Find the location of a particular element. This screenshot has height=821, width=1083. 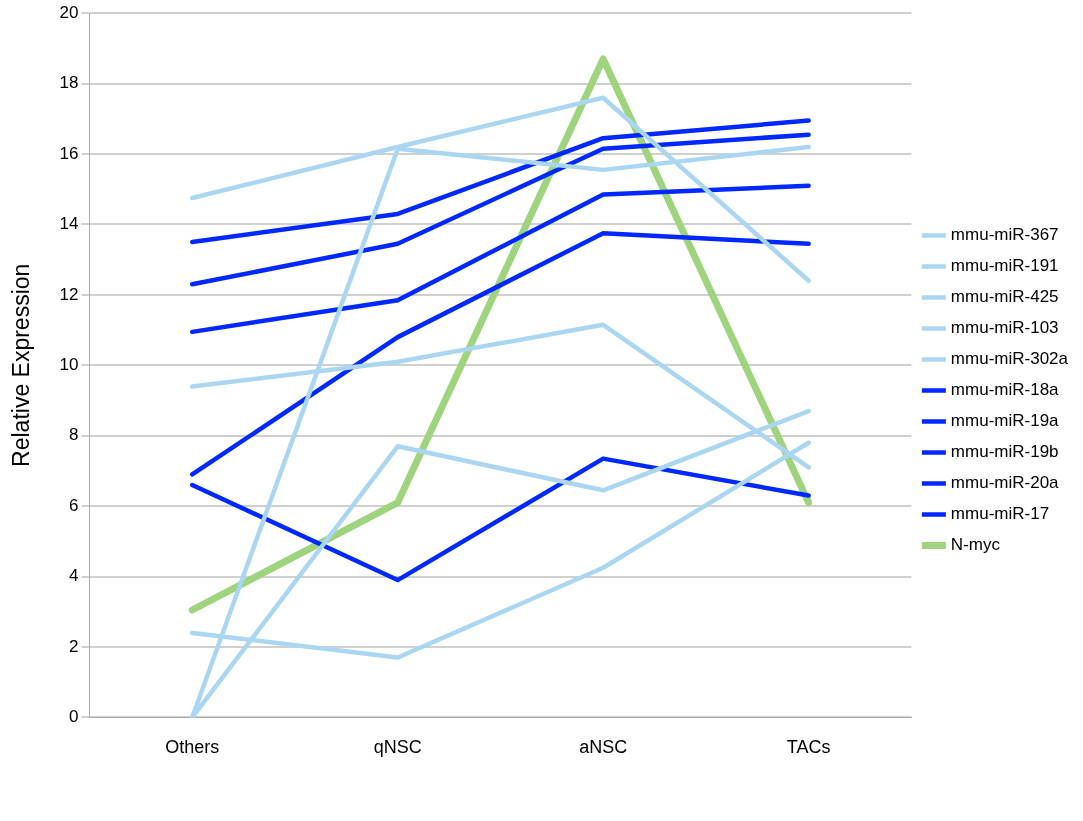

y-tick-label: 14 is located at coordinates (69, 224).